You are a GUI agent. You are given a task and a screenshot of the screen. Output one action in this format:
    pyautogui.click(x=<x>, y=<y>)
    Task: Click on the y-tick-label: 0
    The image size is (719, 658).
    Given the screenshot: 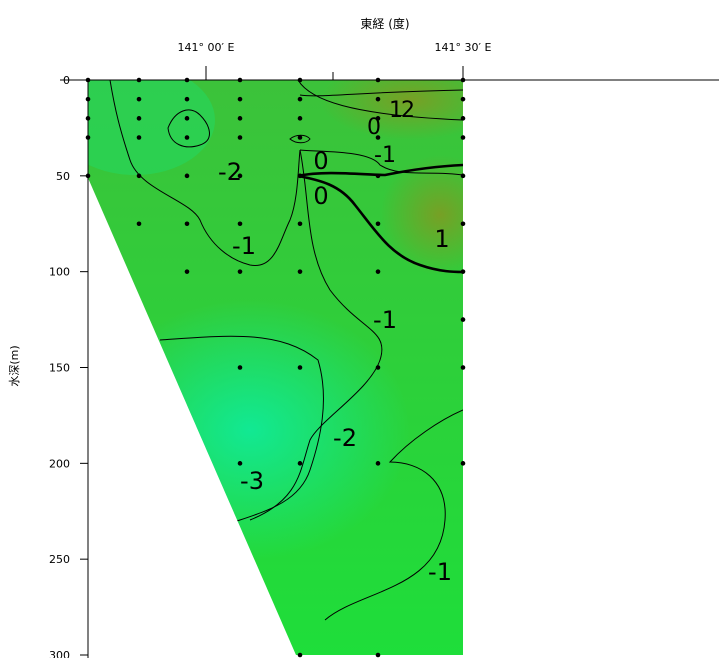 What is the action you would take?
    pyautogui.click(x=66, y=80)
    